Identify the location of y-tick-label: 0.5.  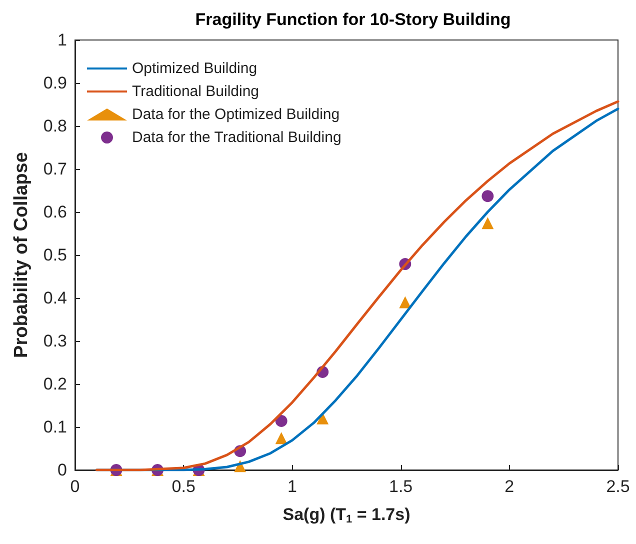
(55, 255).